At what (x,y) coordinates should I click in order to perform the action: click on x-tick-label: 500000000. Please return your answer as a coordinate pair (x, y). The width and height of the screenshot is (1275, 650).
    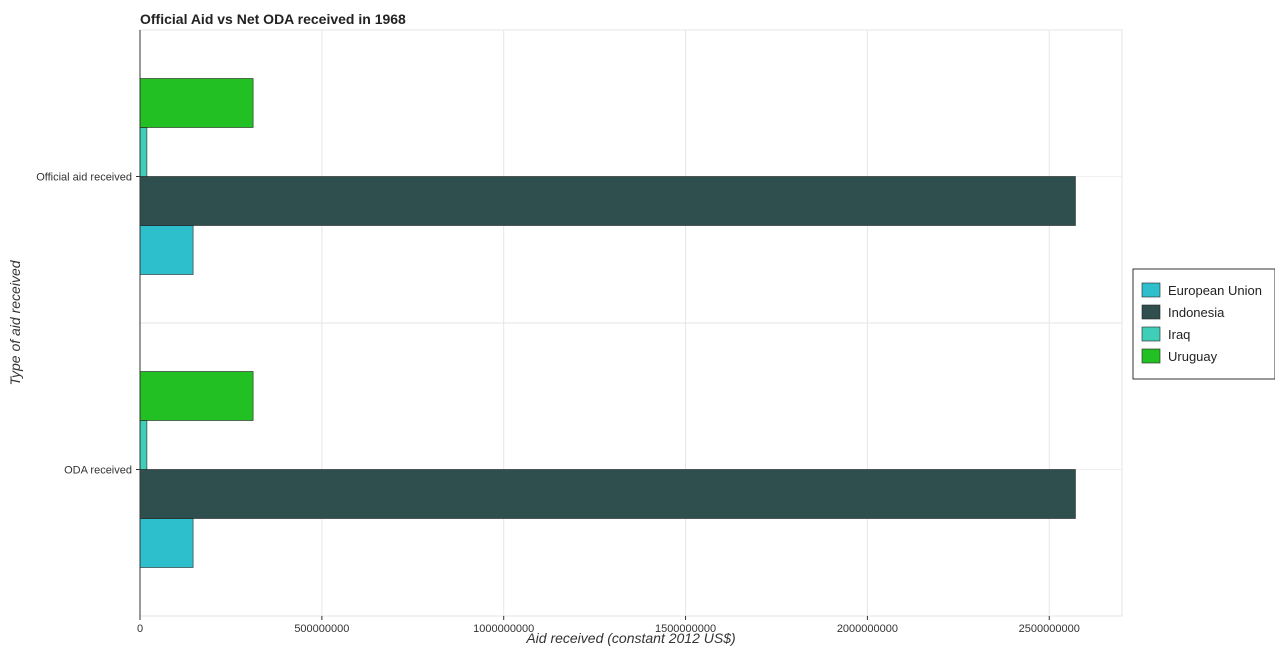
    Looking at the image, I should click on (321, 629).